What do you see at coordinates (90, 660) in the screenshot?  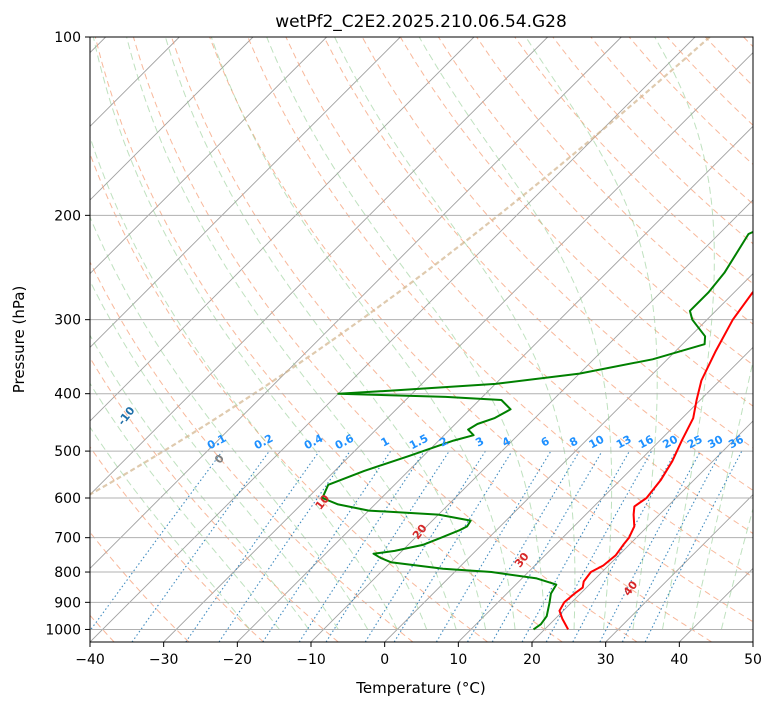 I see `x-tick-label: −40` at bounding box center [90, 660].